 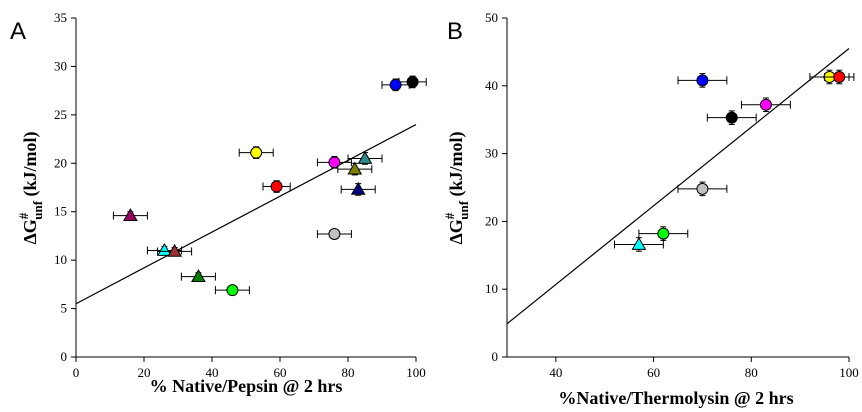 What do you see at coordinates (280, 372) in the screenshot?
I see `panel-a-x-tick-label-3: 60` at bounding box center [280, 372].